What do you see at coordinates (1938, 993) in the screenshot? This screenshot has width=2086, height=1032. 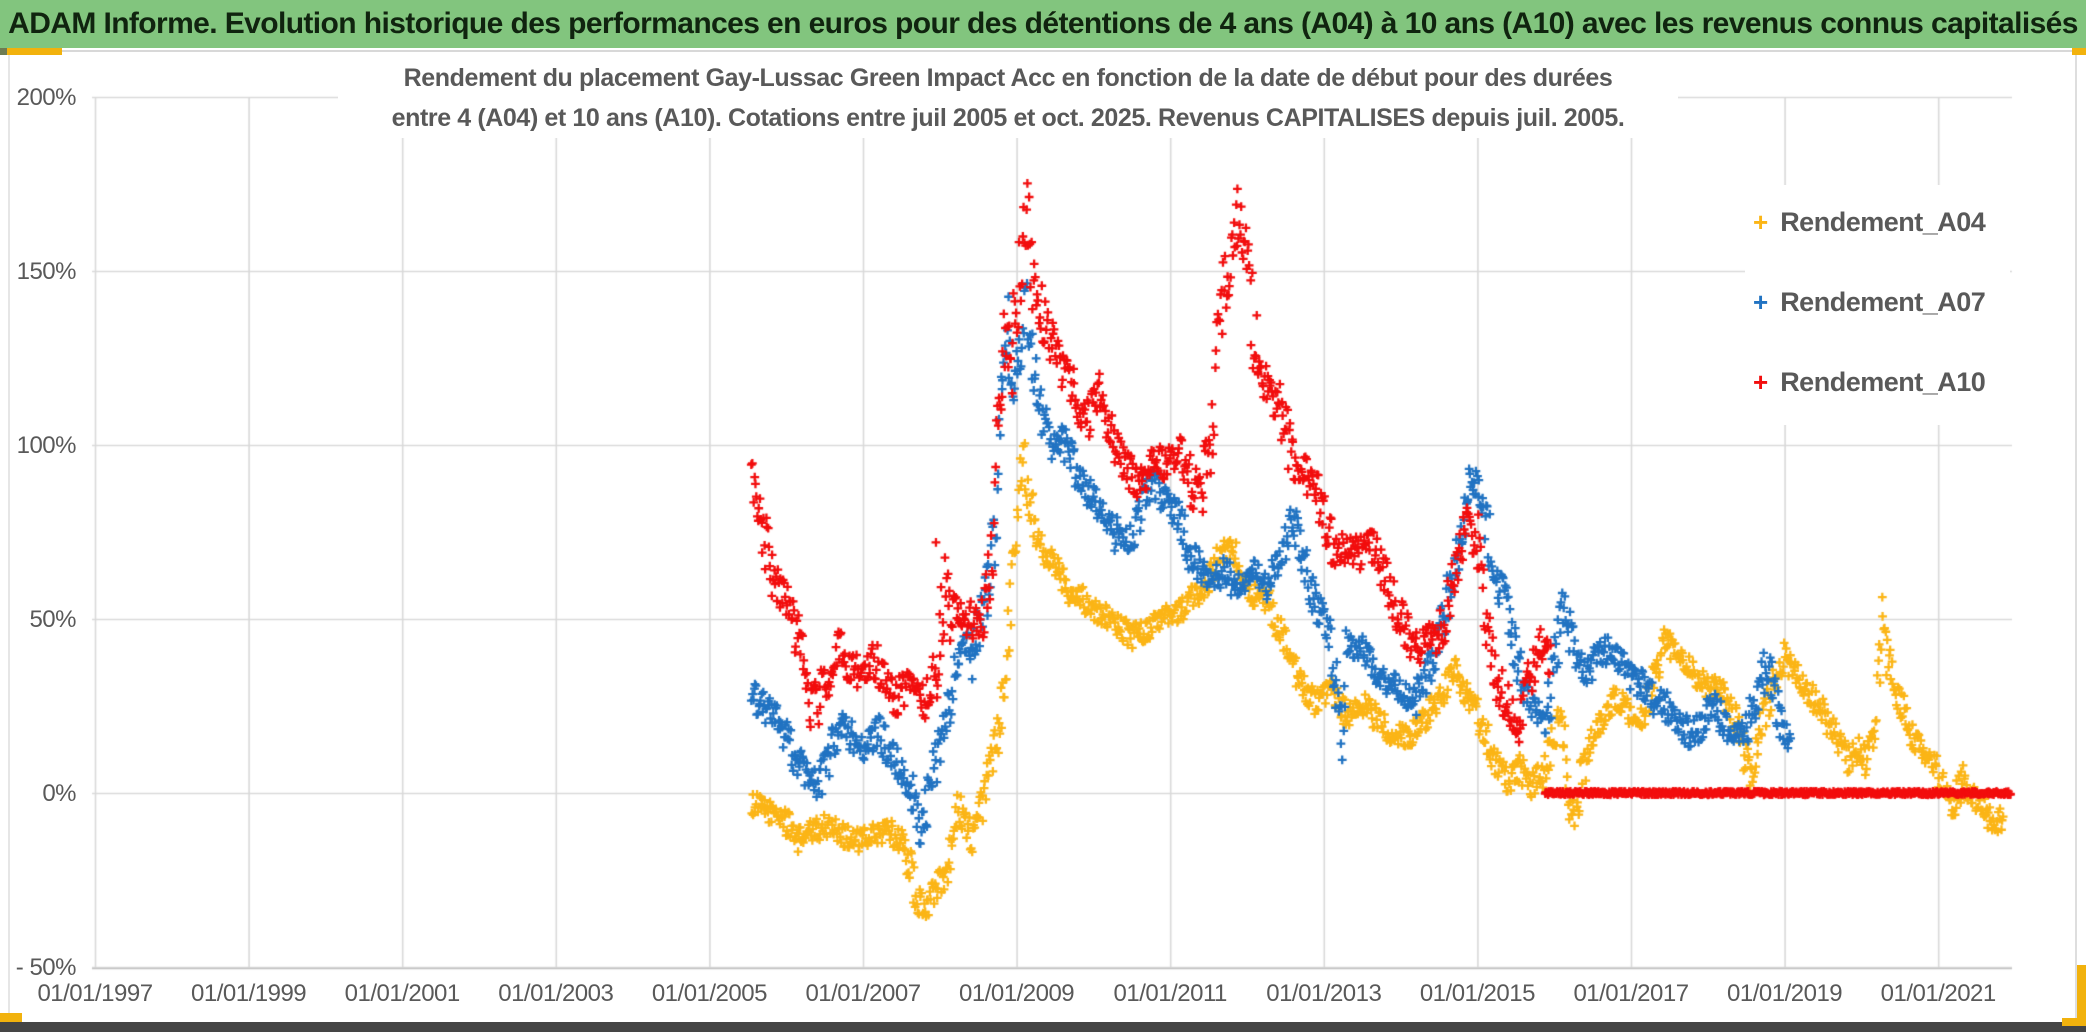 I see `x-axis-label: 01/01/2021` at bounding box center [1938, 993].